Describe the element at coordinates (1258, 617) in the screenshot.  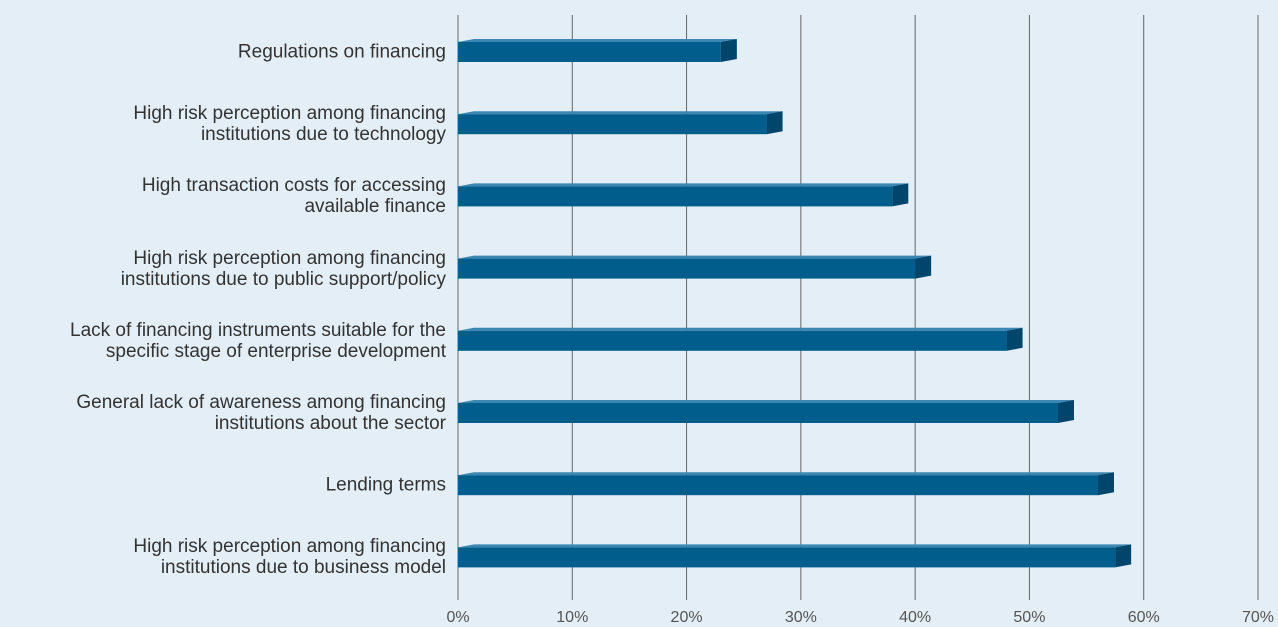
I see `x-tick-label: 70%` at that location.